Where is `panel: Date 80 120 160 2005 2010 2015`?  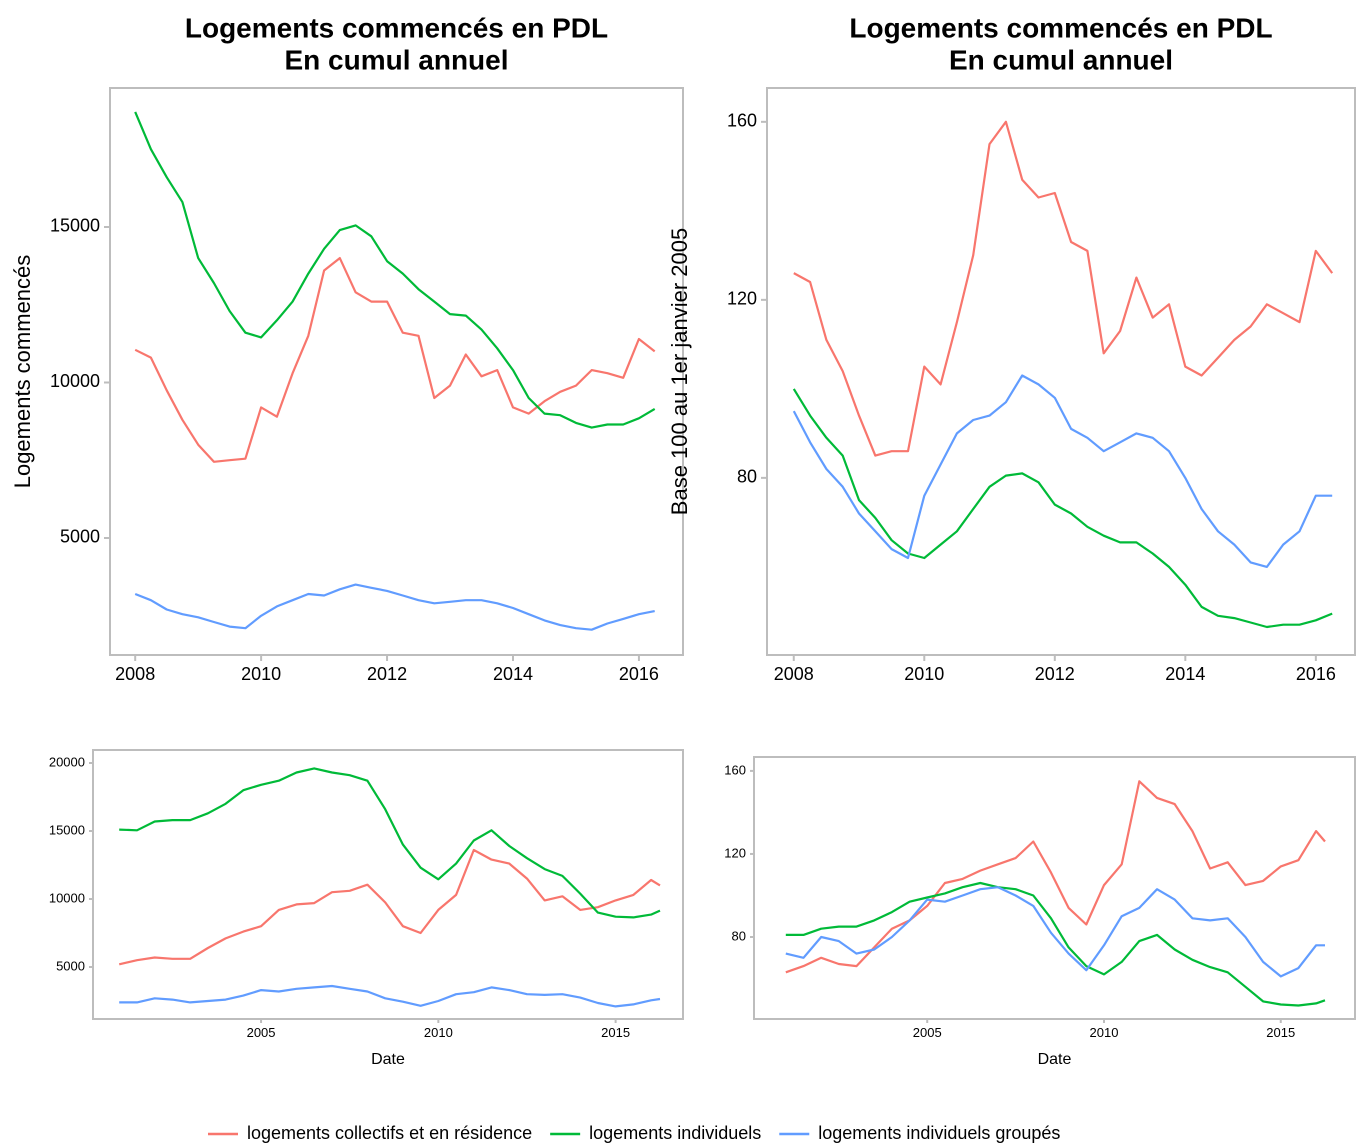 panel: Date 80 120 160 2005 2010 2015 is located at coordinates (1040, 912).